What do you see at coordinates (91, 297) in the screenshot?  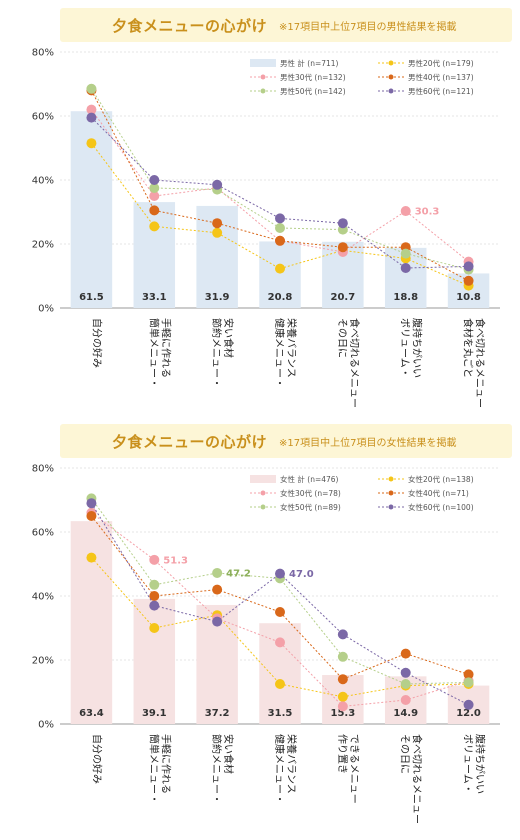 I see `bar-value-label: 61.5` at bounding box center [91, 297].